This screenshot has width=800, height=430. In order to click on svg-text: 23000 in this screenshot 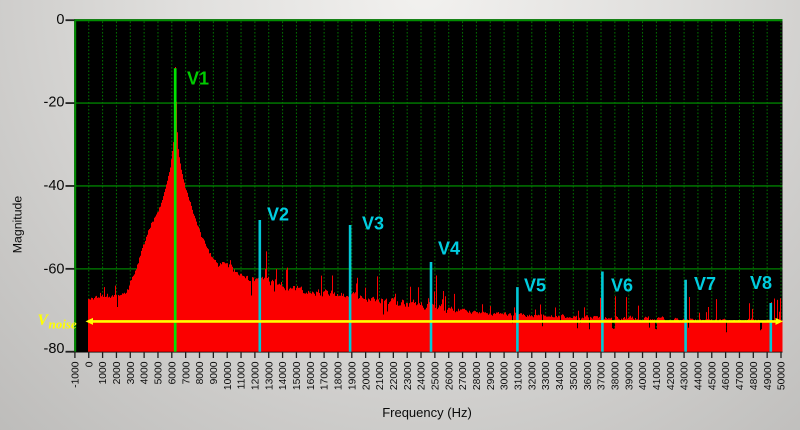, I will do `click(408, 375)`.